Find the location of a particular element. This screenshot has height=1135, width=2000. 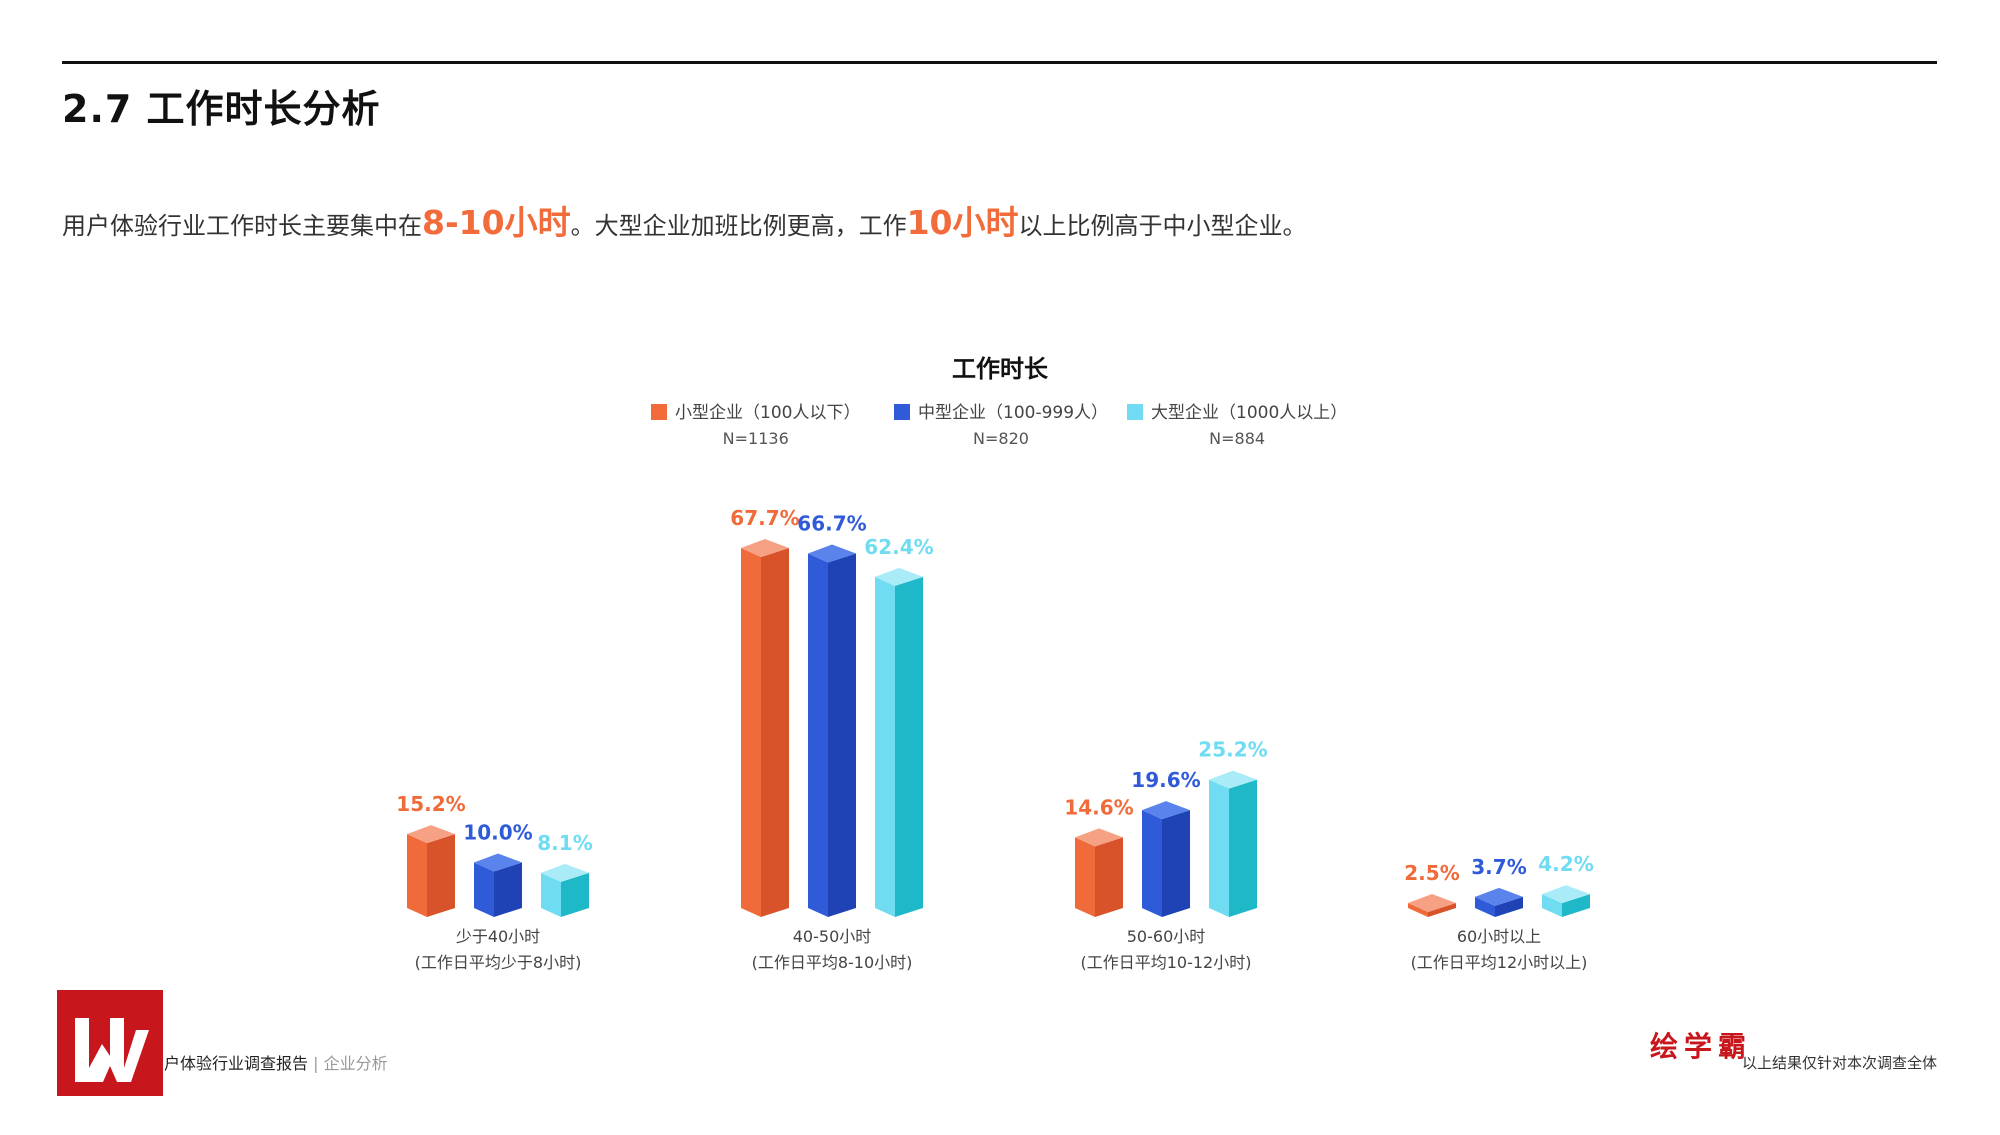

category-sublabel-0: (工作日平均少于8小时) is located at coordinates (498, 962).